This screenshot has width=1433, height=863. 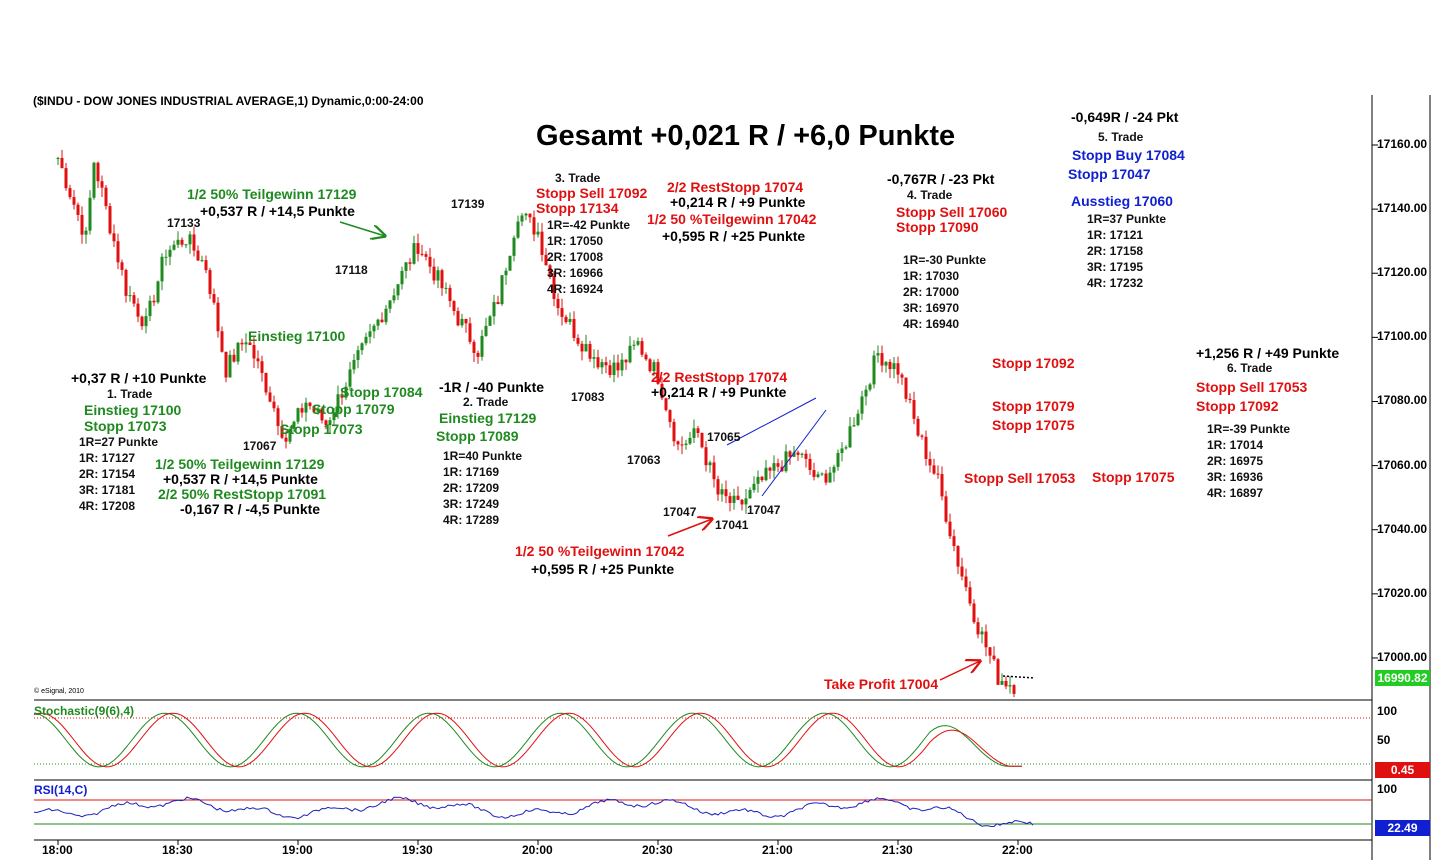 What do you see at coordinates (746, 136) in the screenshot?
I see `chart-big-title: Gesamt +0,021 R / +6,0 Punkte` at bounding box center [746, 136].